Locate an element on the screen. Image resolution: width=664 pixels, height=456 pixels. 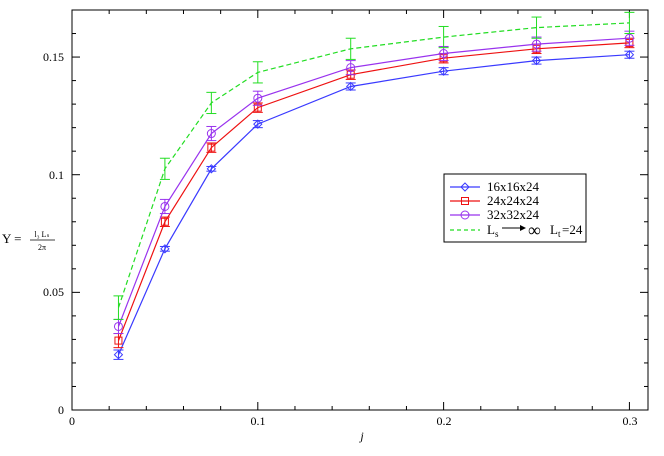
legend-entry-extrapolation: L s ∞ L t =24 is located at coordinates (516, 230).